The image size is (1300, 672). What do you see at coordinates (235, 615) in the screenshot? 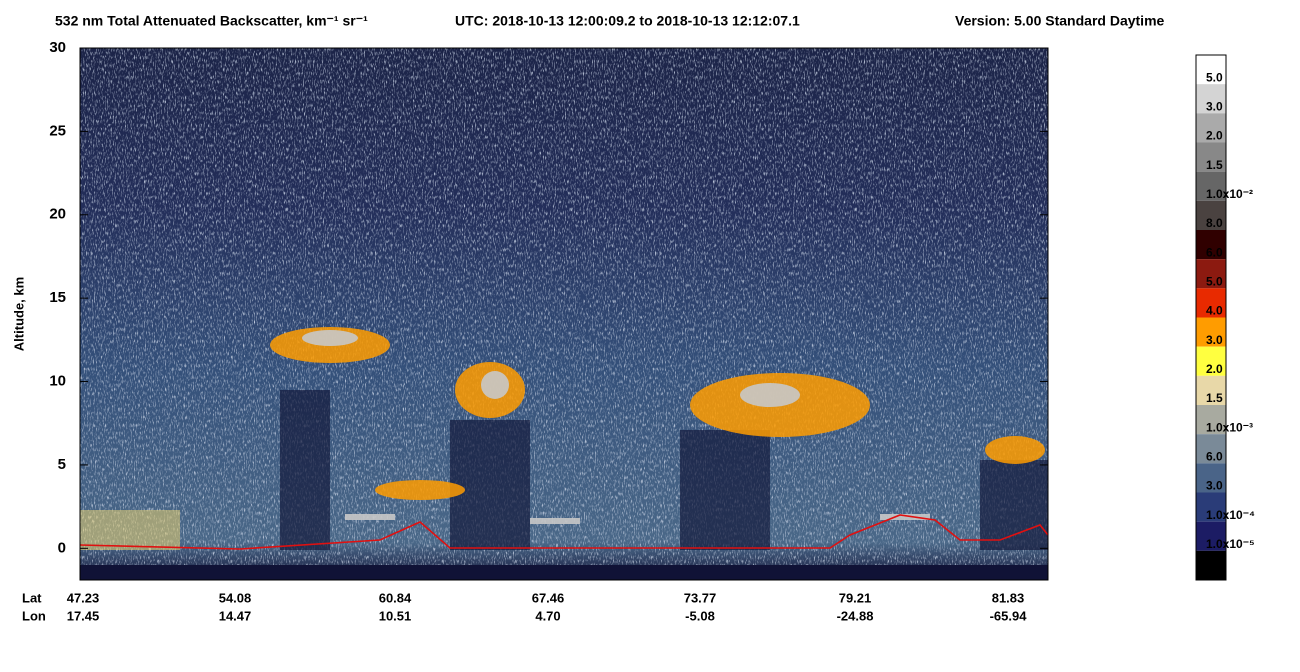
I see `lon-label: 14.47` at bounding box center [235, 615].